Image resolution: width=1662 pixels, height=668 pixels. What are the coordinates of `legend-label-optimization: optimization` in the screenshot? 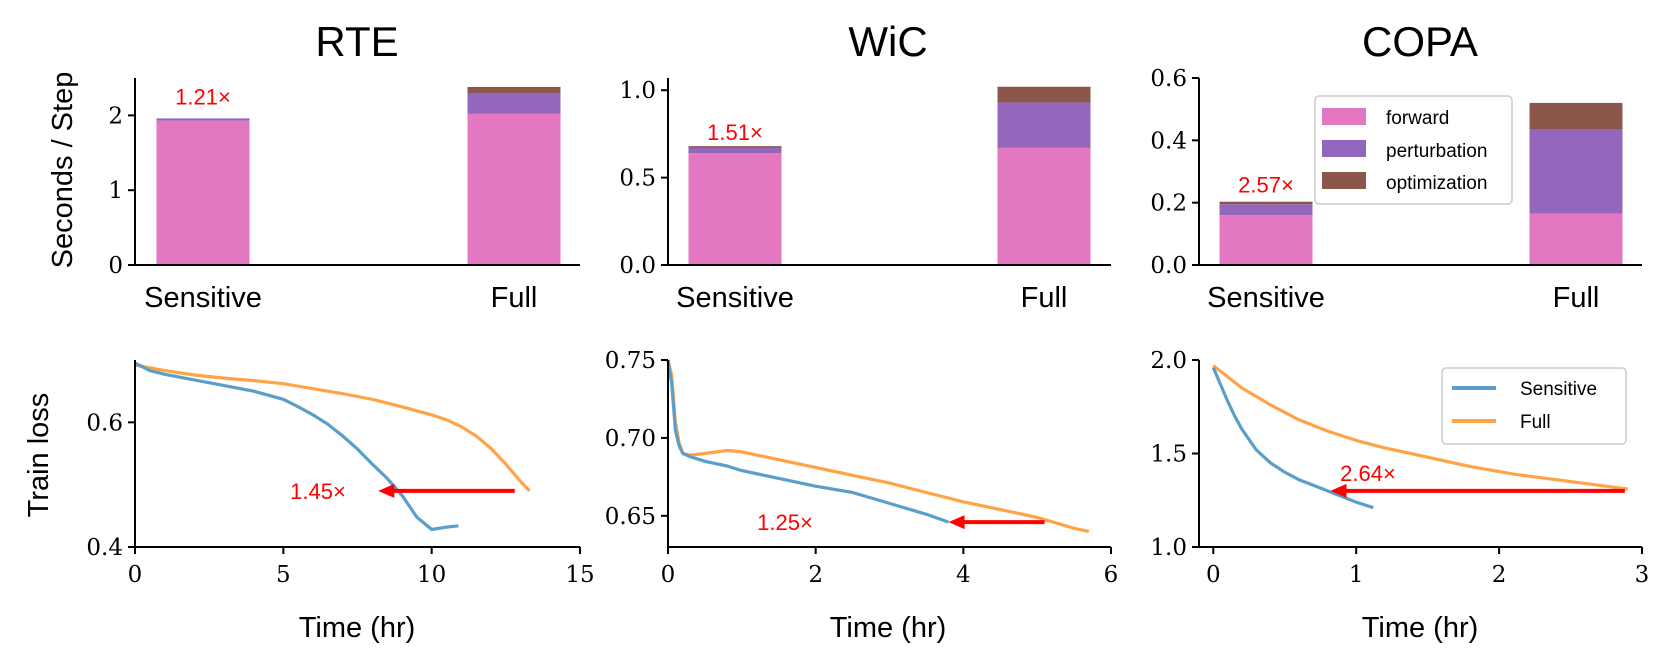 It's located at (1436, 183).